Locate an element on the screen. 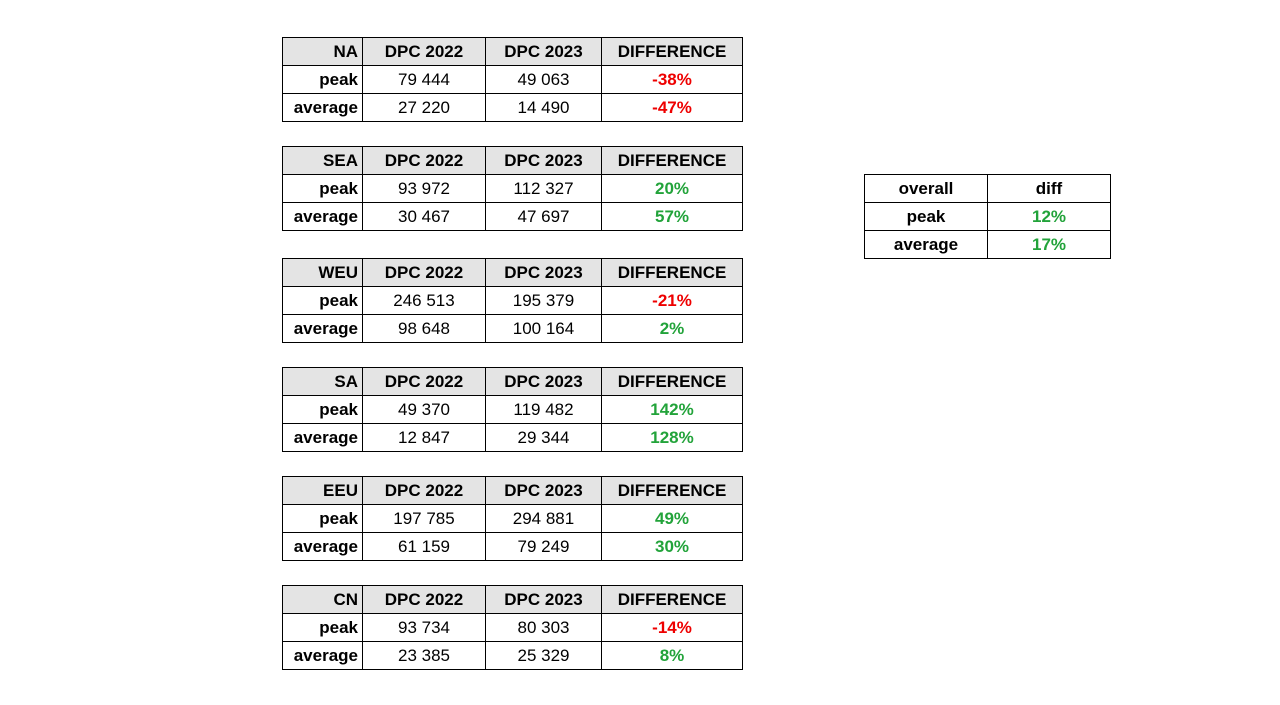 Image resolution: width=1280 pixels, height=705 pixels. overall-header-diff: diff is located at coordinates (1049, 188).